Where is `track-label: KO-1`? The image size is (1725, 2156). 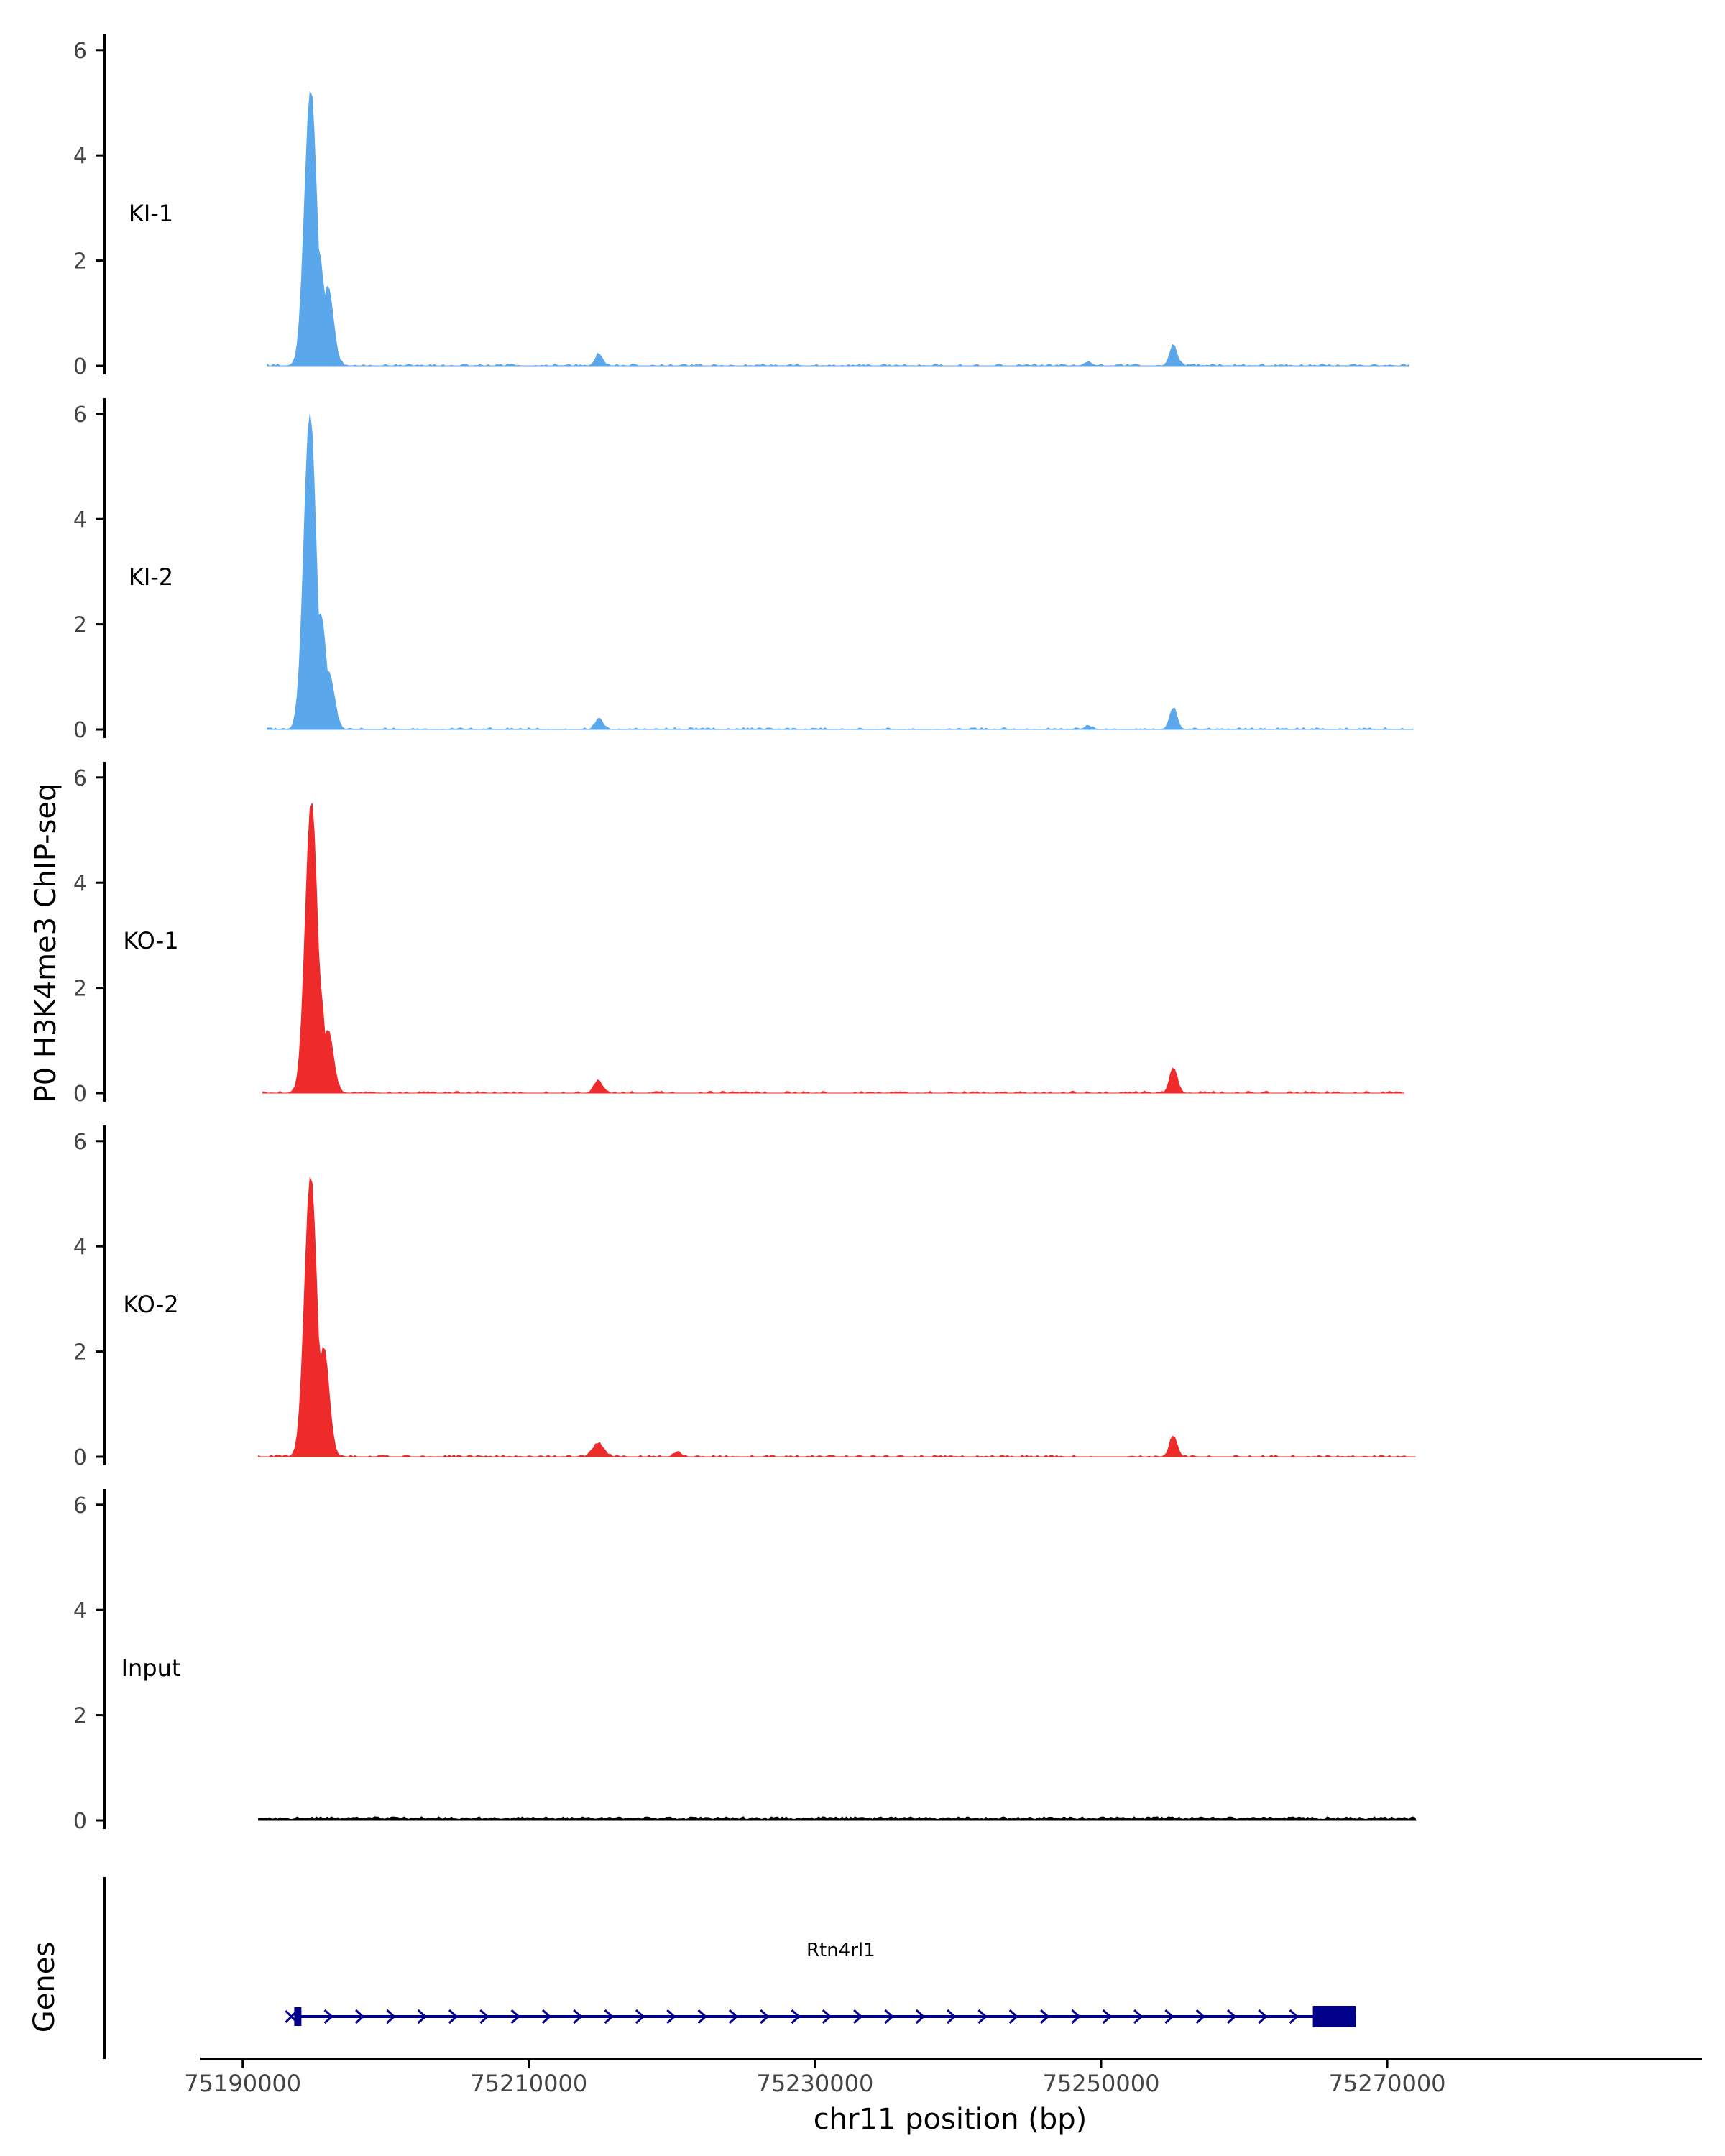
track-label: KO-1 is located at coordinates (150, 941).